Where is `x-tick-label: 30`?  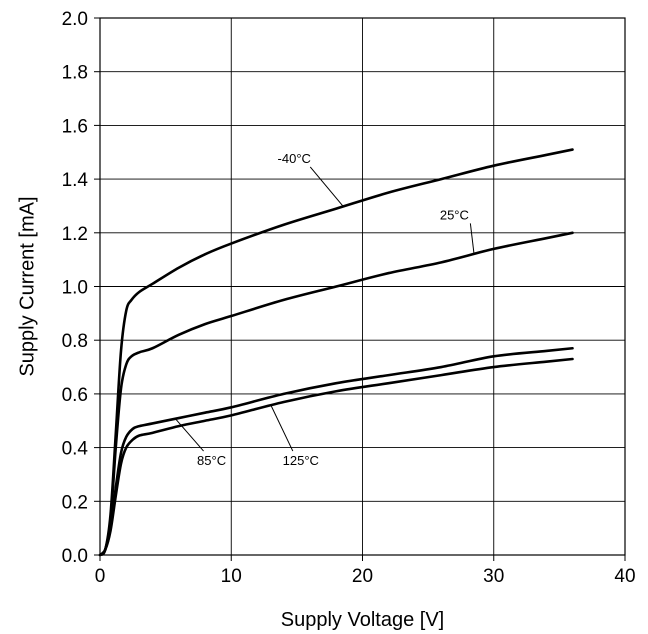 x-tick-label: 30 is located at coordinates (493, 576).